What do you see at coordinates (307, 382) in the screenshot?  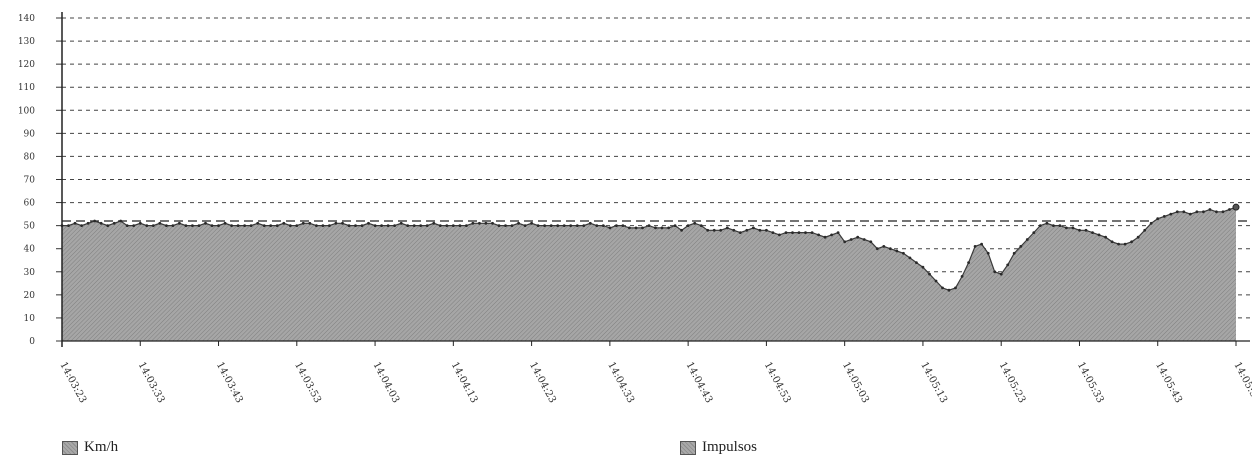 I see `x-tick-label: 14:03:53` at bounding box center [307, 382].